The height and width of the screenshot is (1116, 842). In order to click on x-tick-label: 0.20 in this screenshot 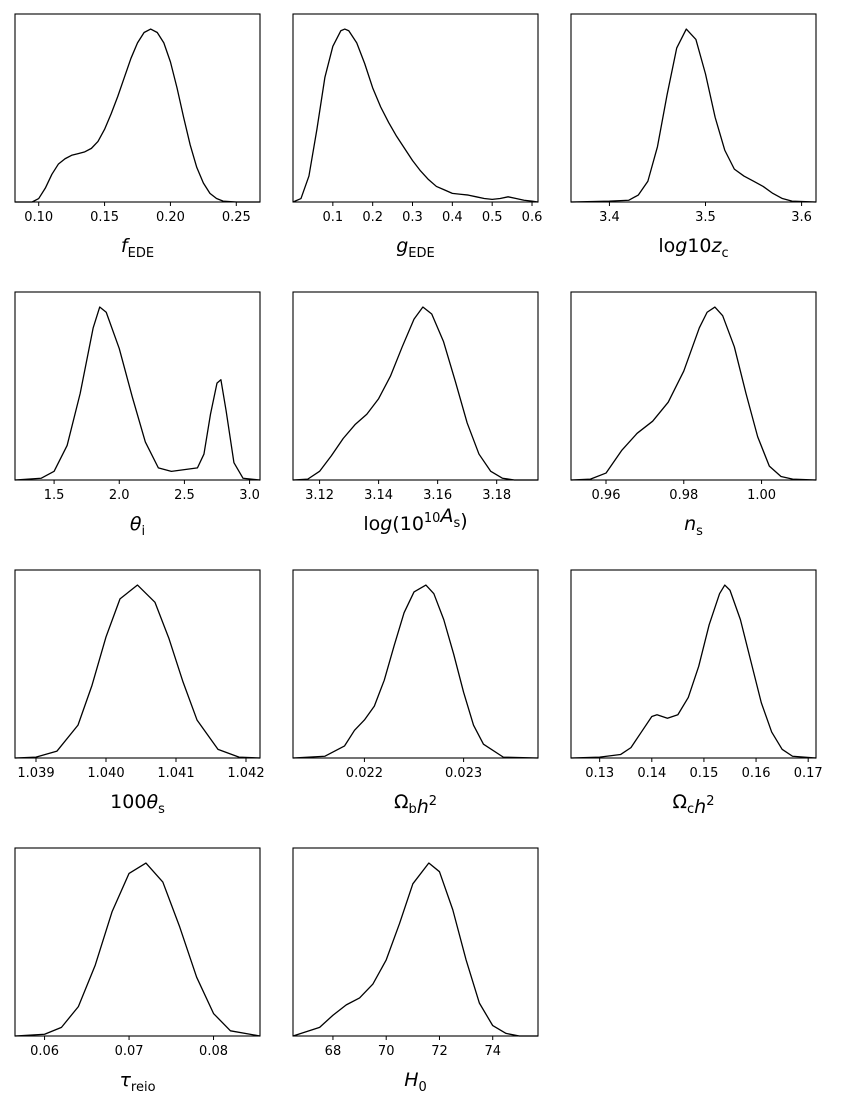, I will do `click(170, 217)`.